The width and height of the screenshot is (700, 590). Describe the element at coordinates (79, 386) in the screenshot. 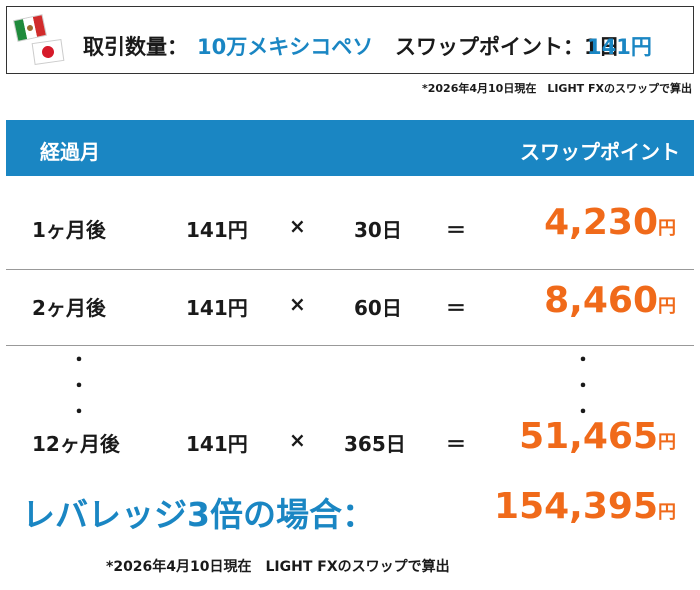

I see `ellipsis-left: ・・・` at that location.